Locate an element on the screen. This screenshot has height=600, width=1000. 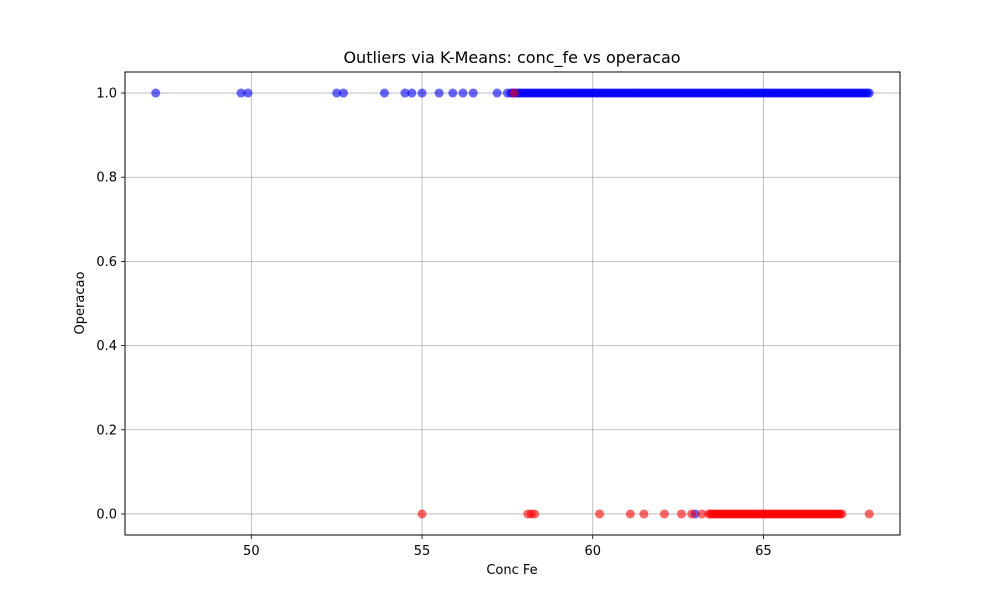
y-axis-ticks: 0.0 0.2 0.4 0.6 0.8 1.0 is located at coordinates (110, 304).